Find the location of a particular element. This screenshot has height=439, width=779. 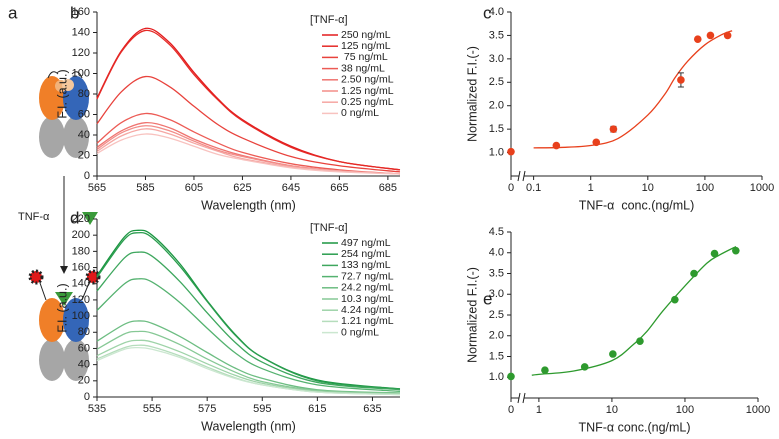

y-tick-label: 180 is located at coordinates (81, 251).